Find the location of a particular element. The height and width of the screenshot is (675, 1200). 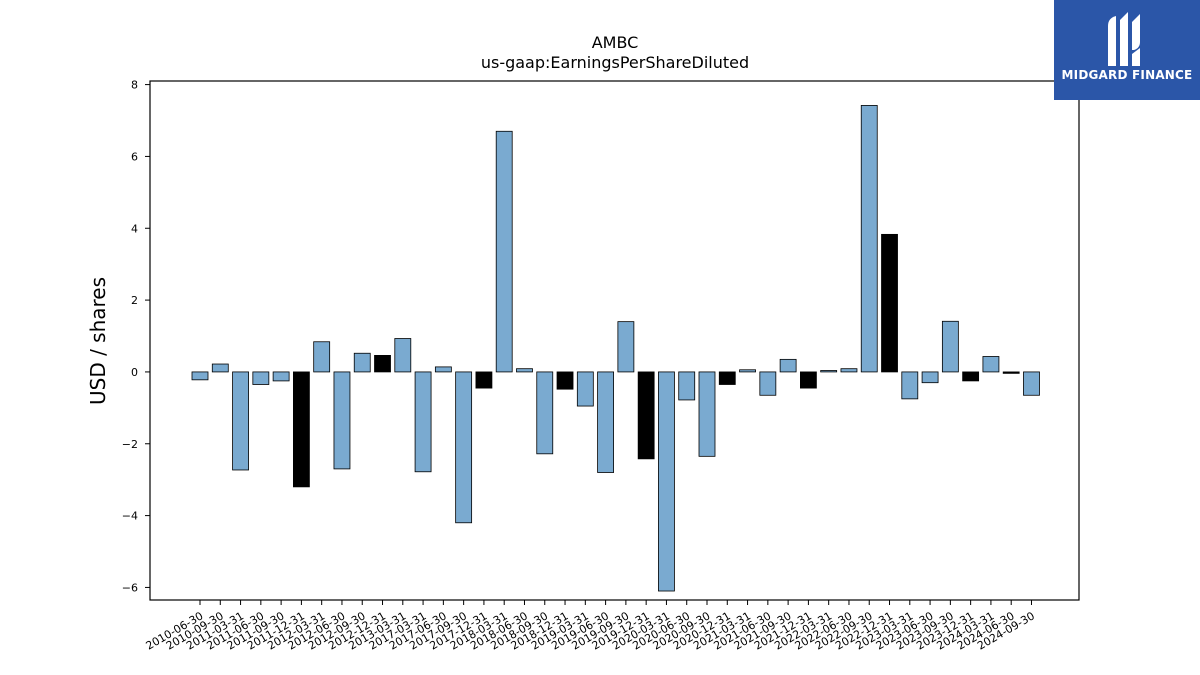

y-tick-label: 2 is located at coordinates (134, 300).